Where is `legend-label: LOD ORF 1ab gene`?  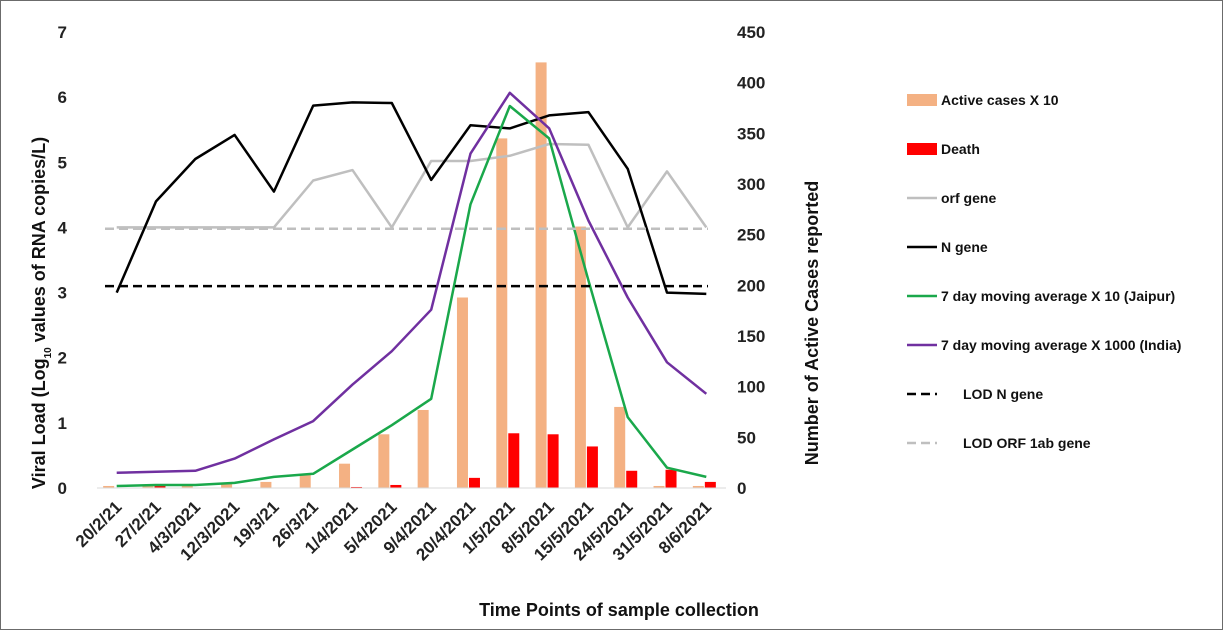
legend-label: LOD ORF 1ab gene is located at coordinates (1027, 443).